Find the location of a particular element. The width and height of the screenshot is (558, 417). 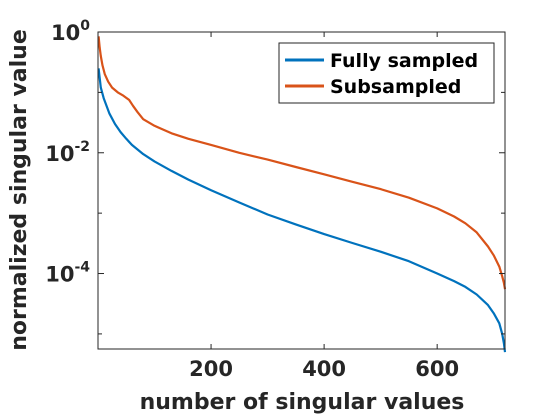

y-tick-label: 10⁻² is located at coordinates (67, 152).